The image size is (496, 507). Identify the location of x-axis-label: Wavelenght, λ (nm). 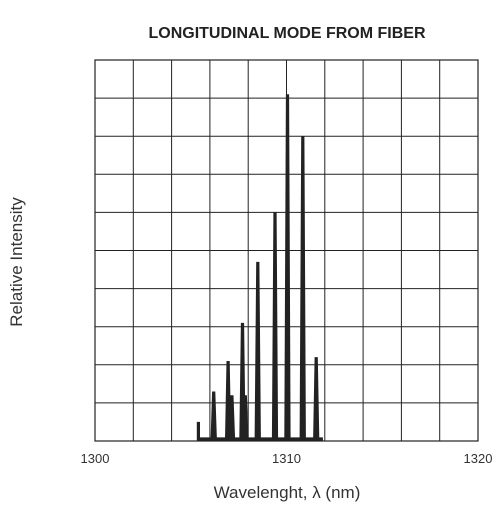
(287, 492).